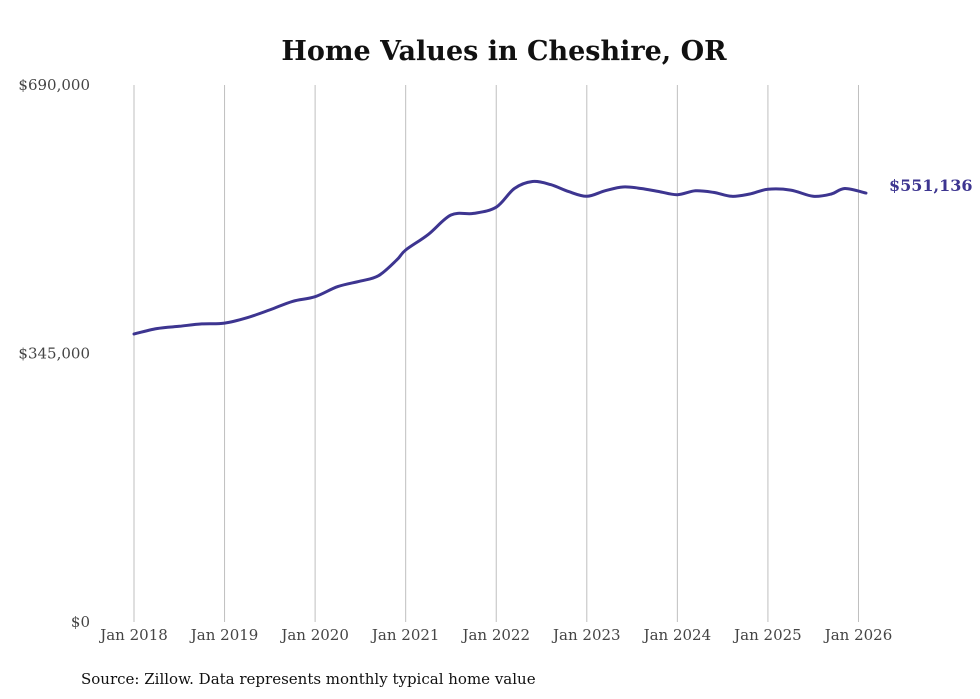  I want to click on x-tick-label: Jan 2026, so click(858, 635).